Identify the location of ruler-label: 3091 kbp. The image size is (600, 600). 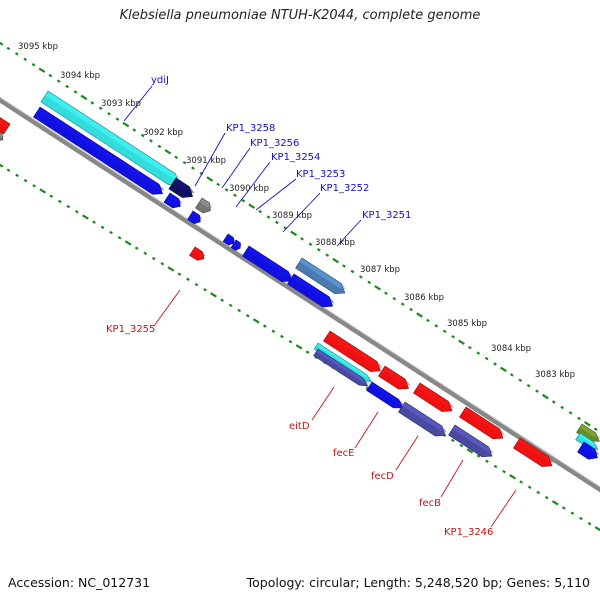
(206, 161).